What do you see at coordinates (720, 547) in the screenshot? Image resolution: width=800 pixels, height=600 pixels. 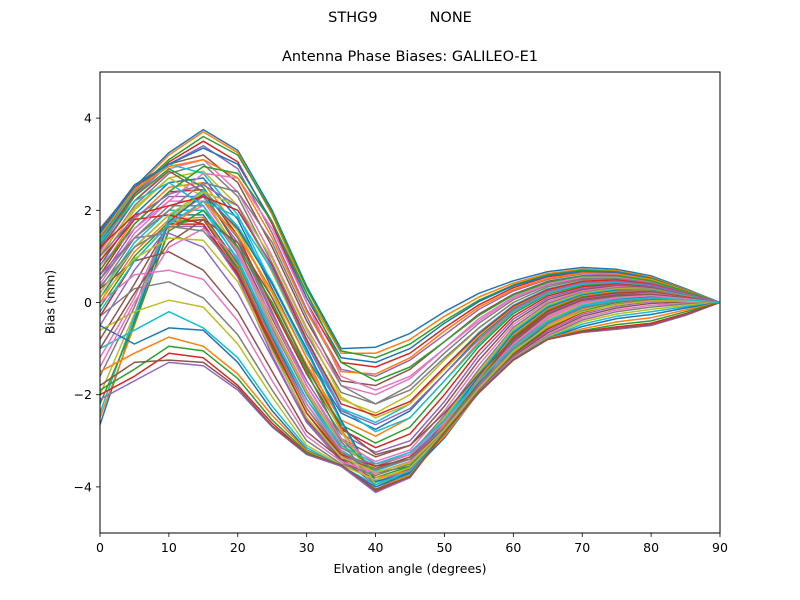 I see `x-tick-label: 90` at bounding box center [720, 547].